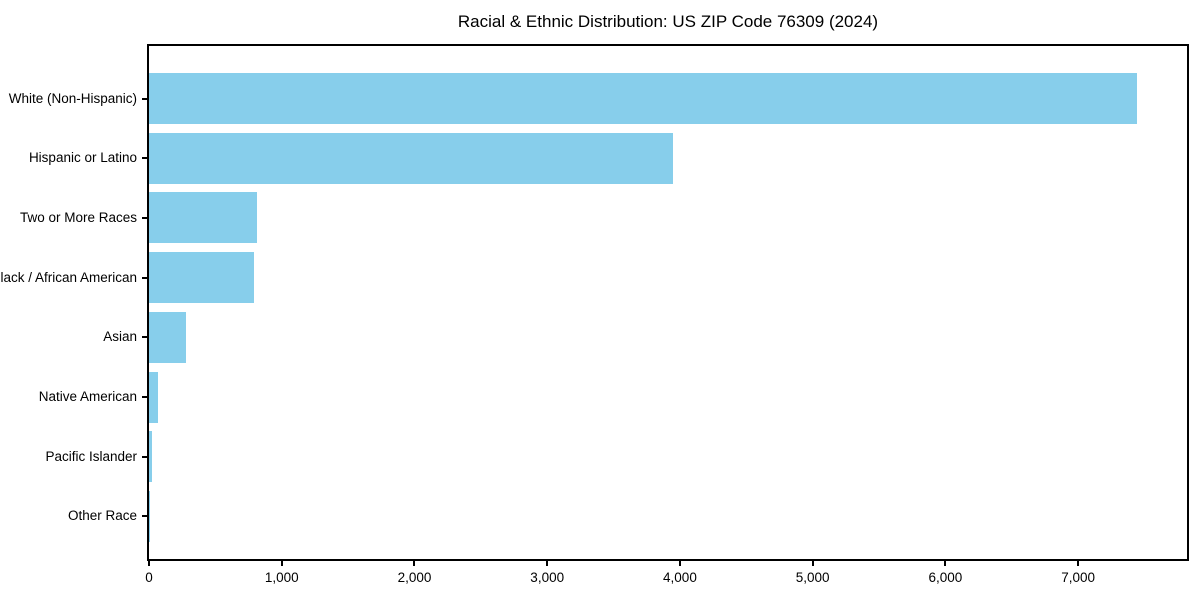 This screenshot has height=600, width=1200. I want to click on x-axis-tick-label: 4,000, so click(680, 577).